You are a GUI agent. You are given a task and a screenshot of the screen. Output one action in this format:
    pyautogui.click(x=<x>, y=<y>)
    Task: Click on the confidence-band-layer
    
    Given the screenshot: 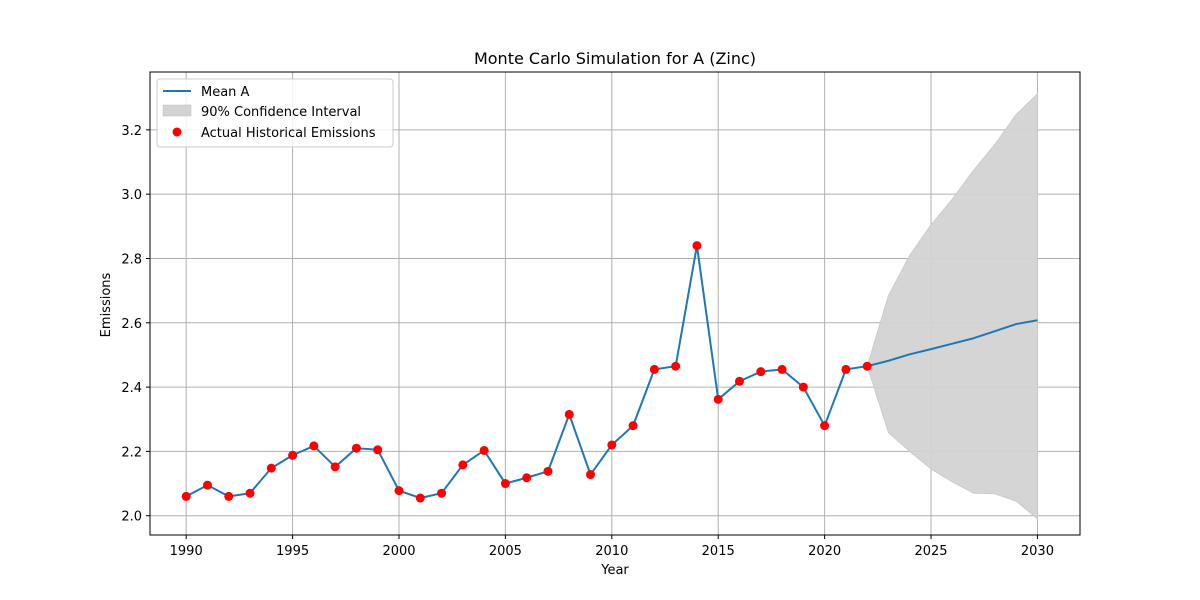 What is the action you would take?
    pyautogui.click(x=952, y=306)
    